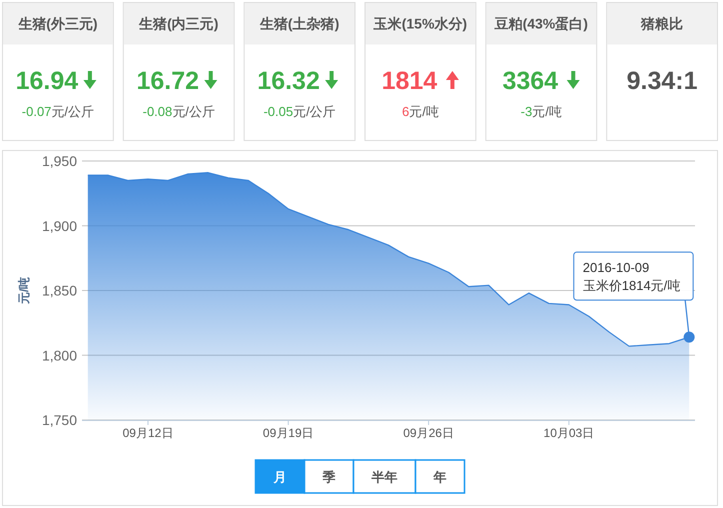 Image resolution: width=723 pixels, height=508 pixels. I want to click on data-label: 9.34:1, so click(662, 81).